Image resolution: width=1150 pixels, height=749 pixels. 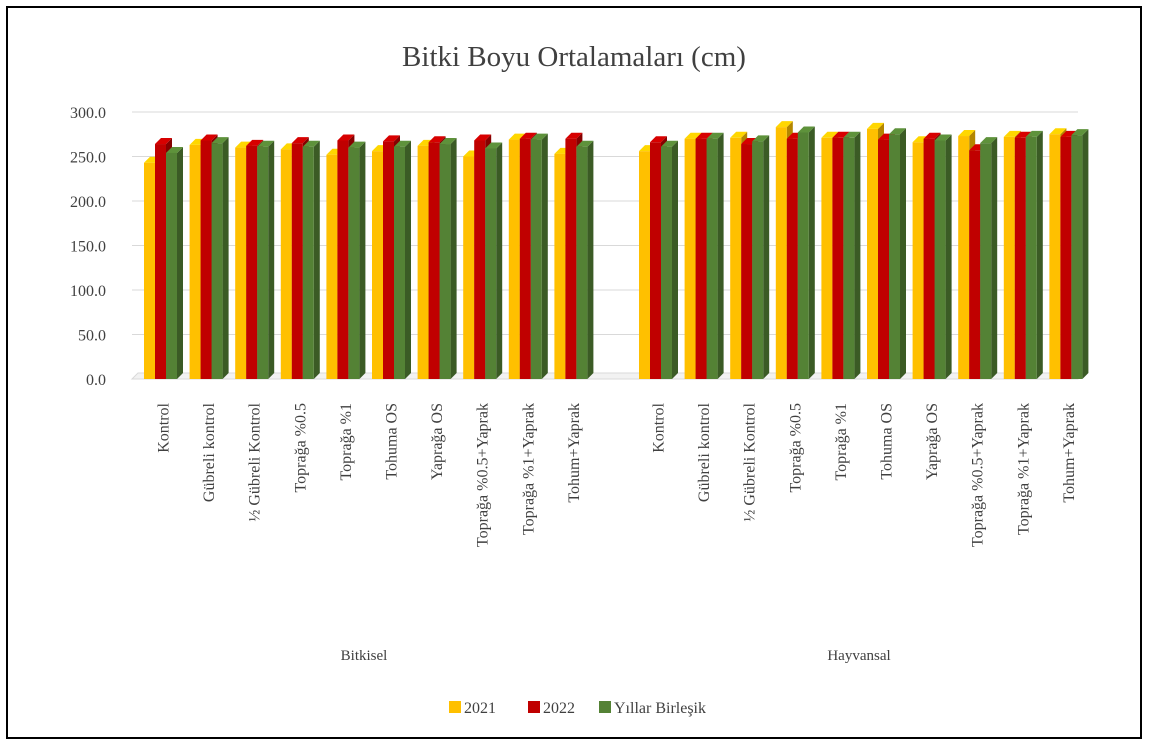 I want to click on y-tick-label: 250.0, so click(x=88, y=158).